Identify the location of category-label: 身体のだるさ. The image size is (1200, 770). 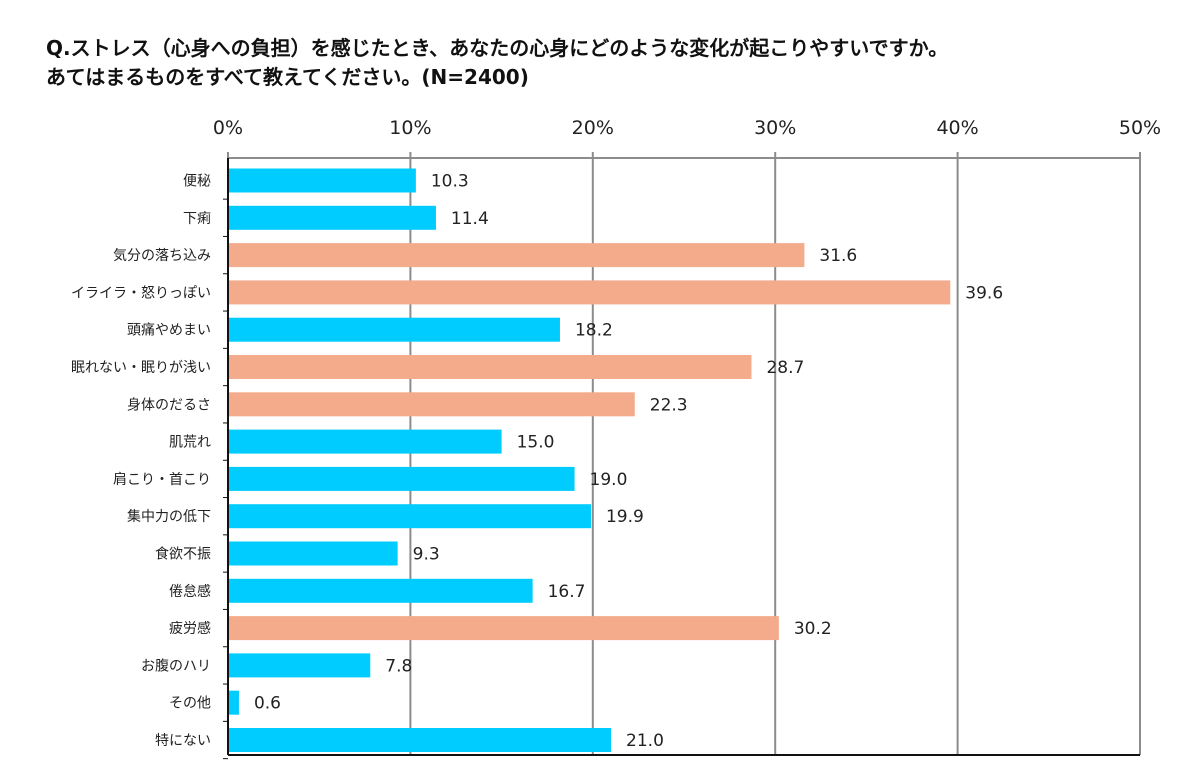
(169, 405).